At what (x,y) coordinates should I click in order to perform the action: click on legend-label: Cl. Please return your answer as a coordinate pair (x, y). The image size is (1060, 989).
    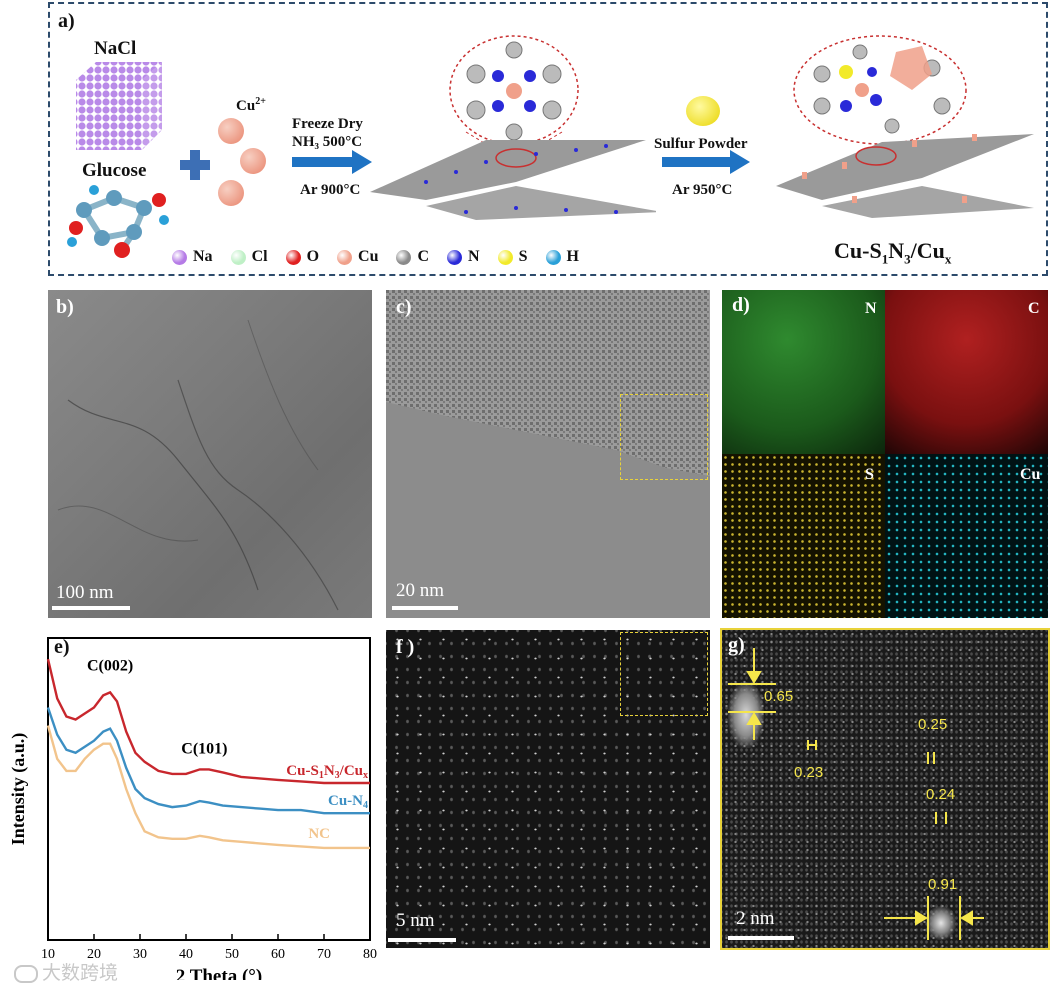
    Looking at the image, I should click on (259, 256).